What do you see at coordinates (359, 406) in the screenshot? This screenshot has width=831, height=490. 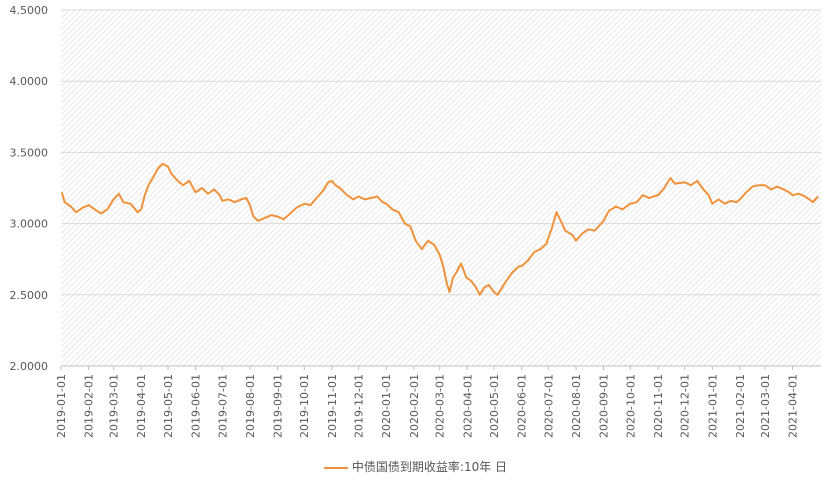 I see `x-tick-label: 2019-12-01` at bounding box center [359, 406].